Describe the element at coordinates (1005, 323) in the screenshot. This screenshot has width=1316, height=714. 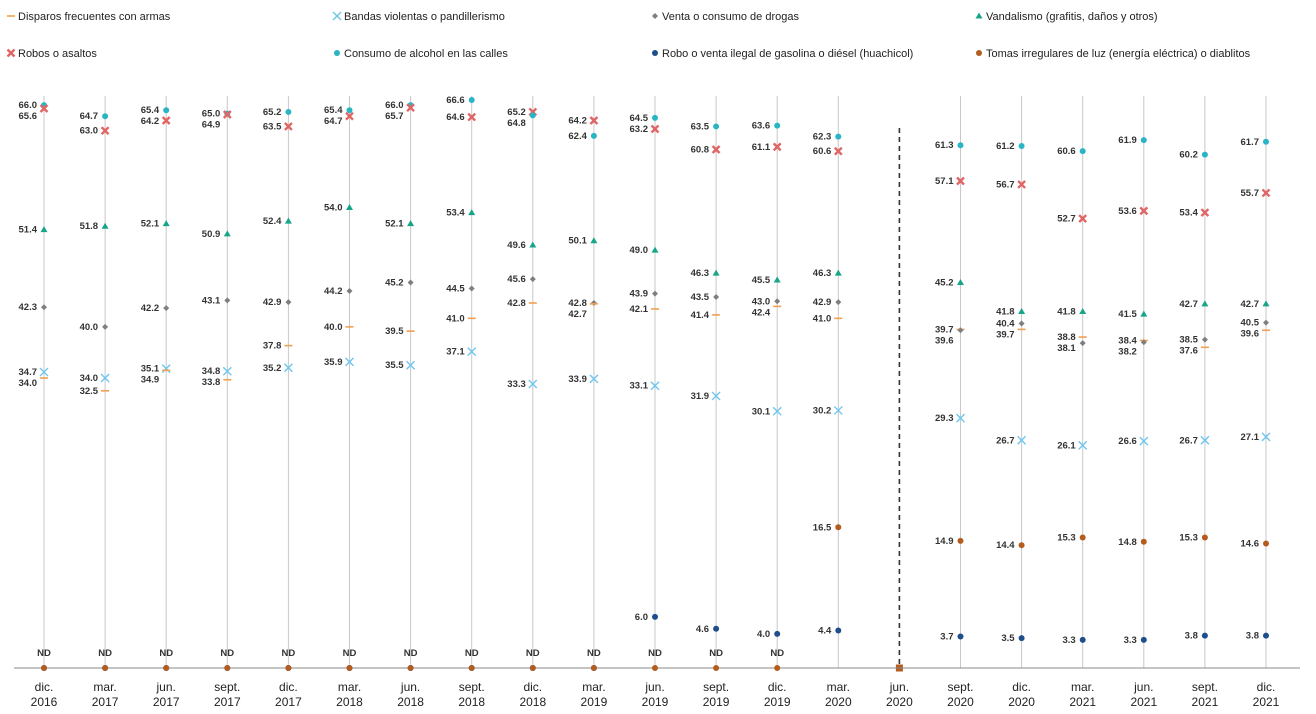
I see `data-label: 40.4` at that location.